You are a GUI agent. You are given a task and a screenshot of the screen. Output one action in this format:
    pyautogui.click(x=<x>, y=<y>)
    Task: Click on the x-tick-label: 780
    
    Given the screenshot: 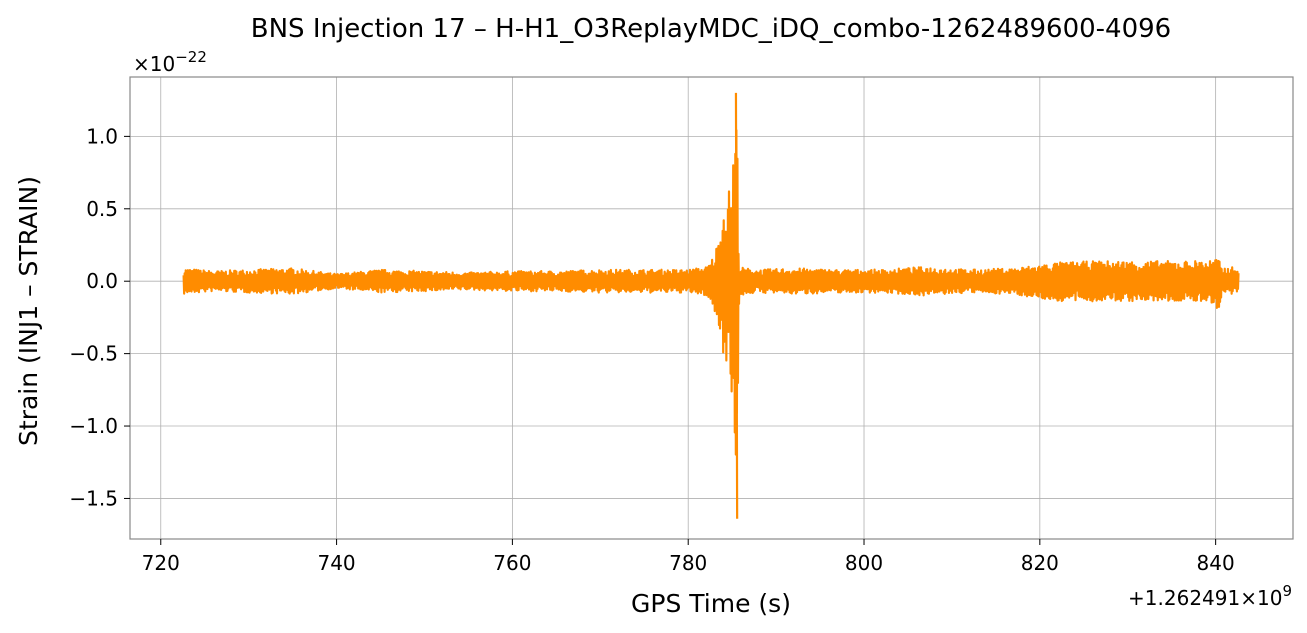 What is the action you would take?
    pyautogui.click(x=688, y=563)
    